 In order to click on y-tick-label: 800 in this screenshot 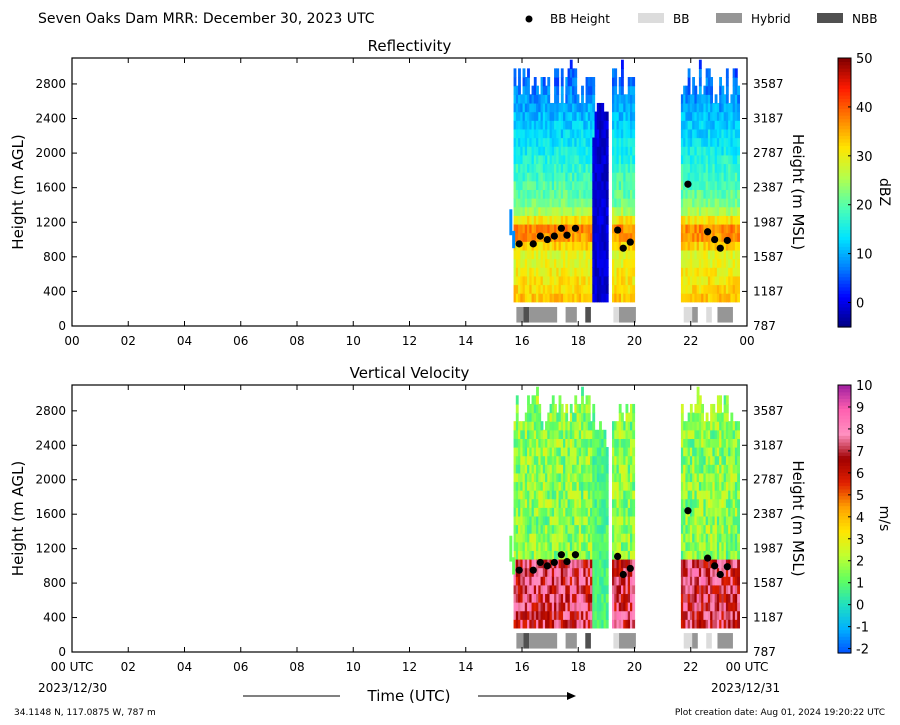, I will do `click(54, 257)`.